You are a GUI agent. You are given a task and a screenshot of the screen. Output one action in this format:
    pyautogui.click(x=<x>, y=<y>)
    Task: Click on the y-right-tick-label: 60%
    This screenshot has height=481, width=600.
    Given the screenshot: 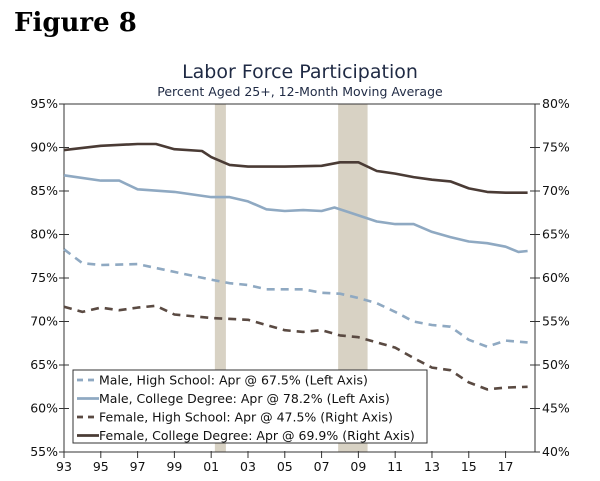 What is the action you would take?
    pyautogui.click(x=556, y=277)
    